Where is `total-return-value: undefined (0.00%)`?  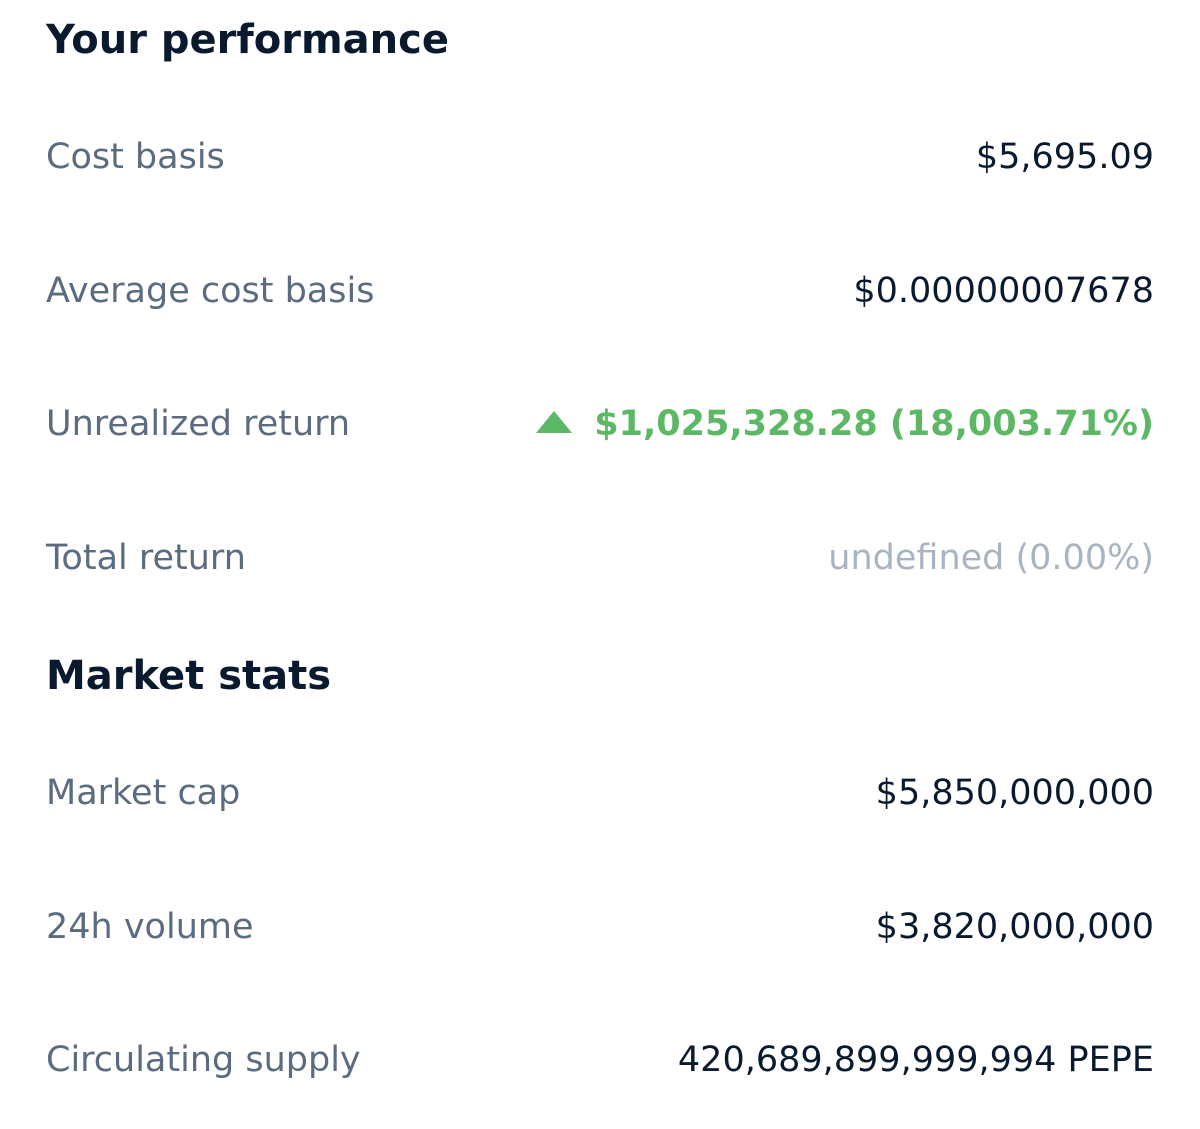
total-return-value: undefined (0.00%) is located at coordinates (991, 558).